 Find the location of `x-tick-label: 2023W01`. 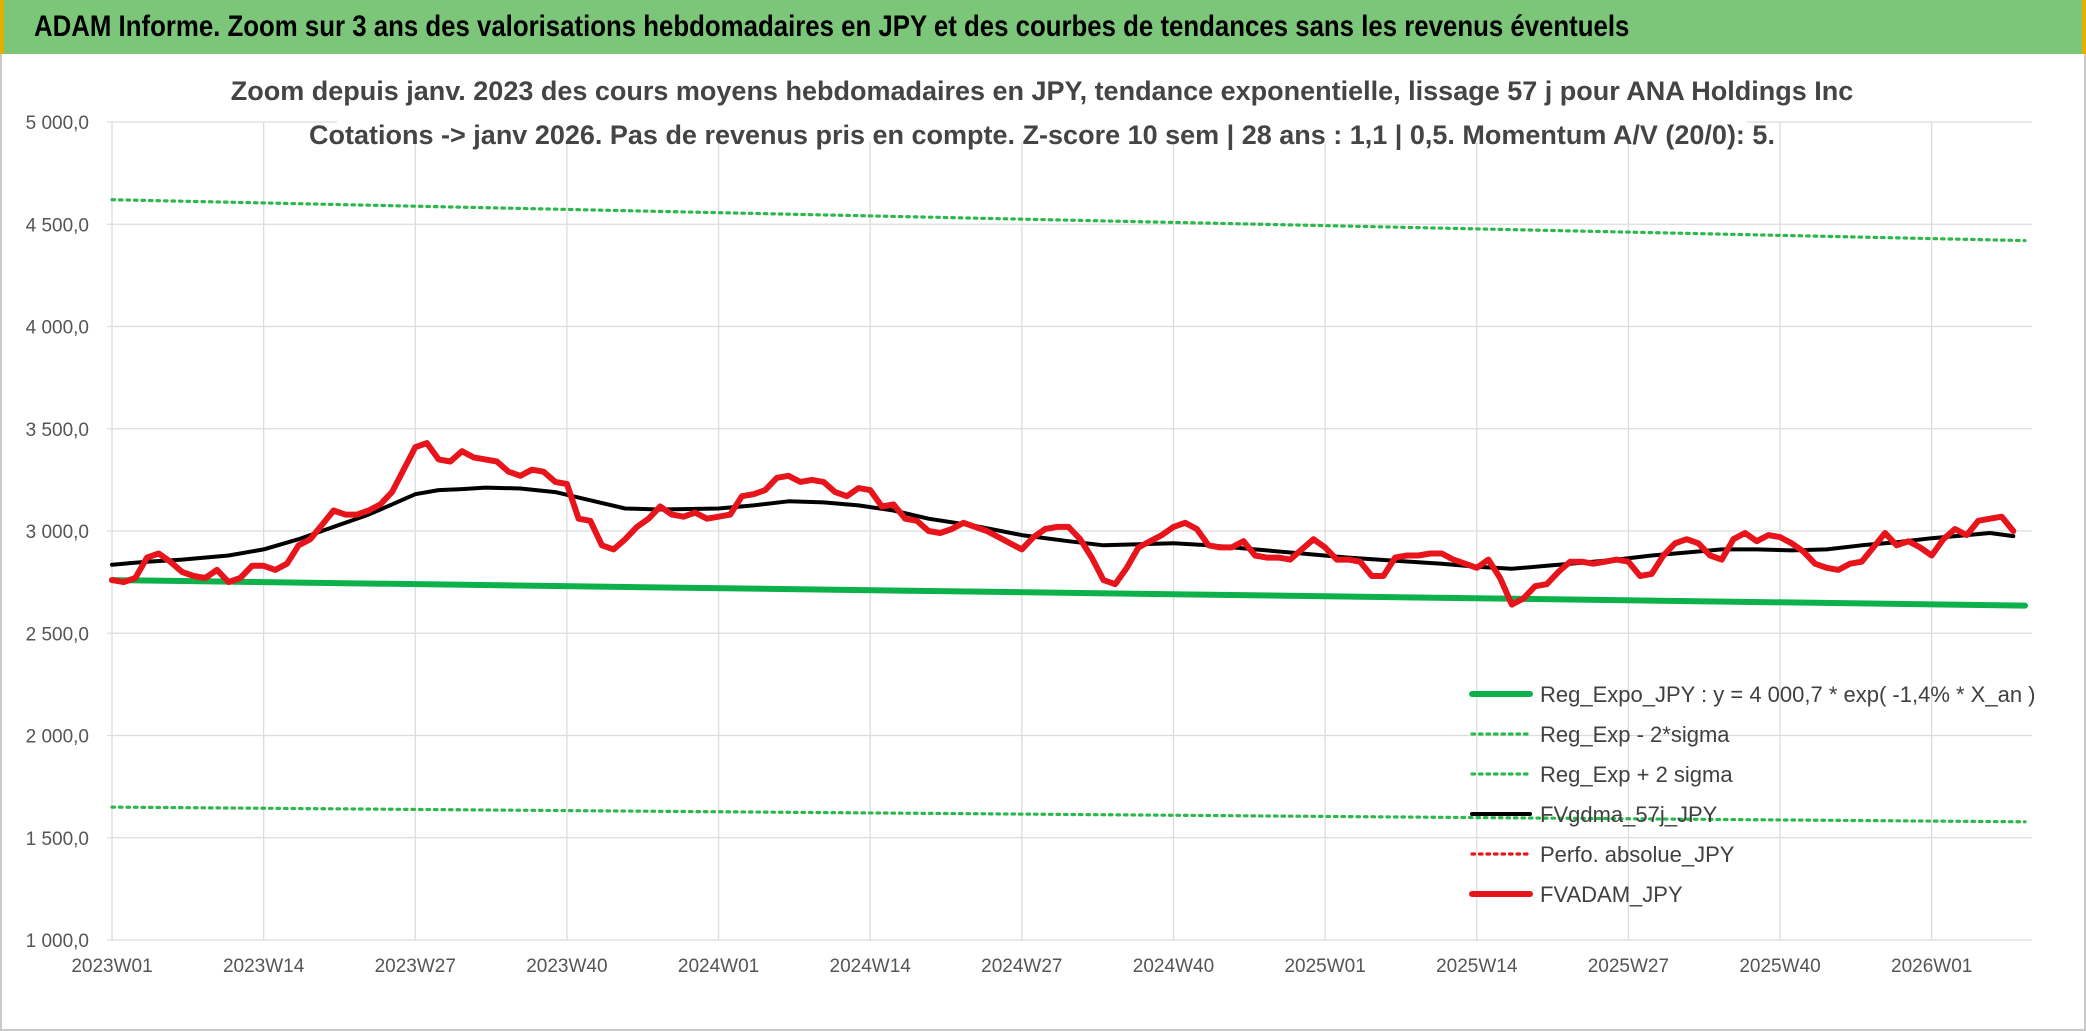

x-tick-label: 2023W01 is located at coordinates (111, 966).